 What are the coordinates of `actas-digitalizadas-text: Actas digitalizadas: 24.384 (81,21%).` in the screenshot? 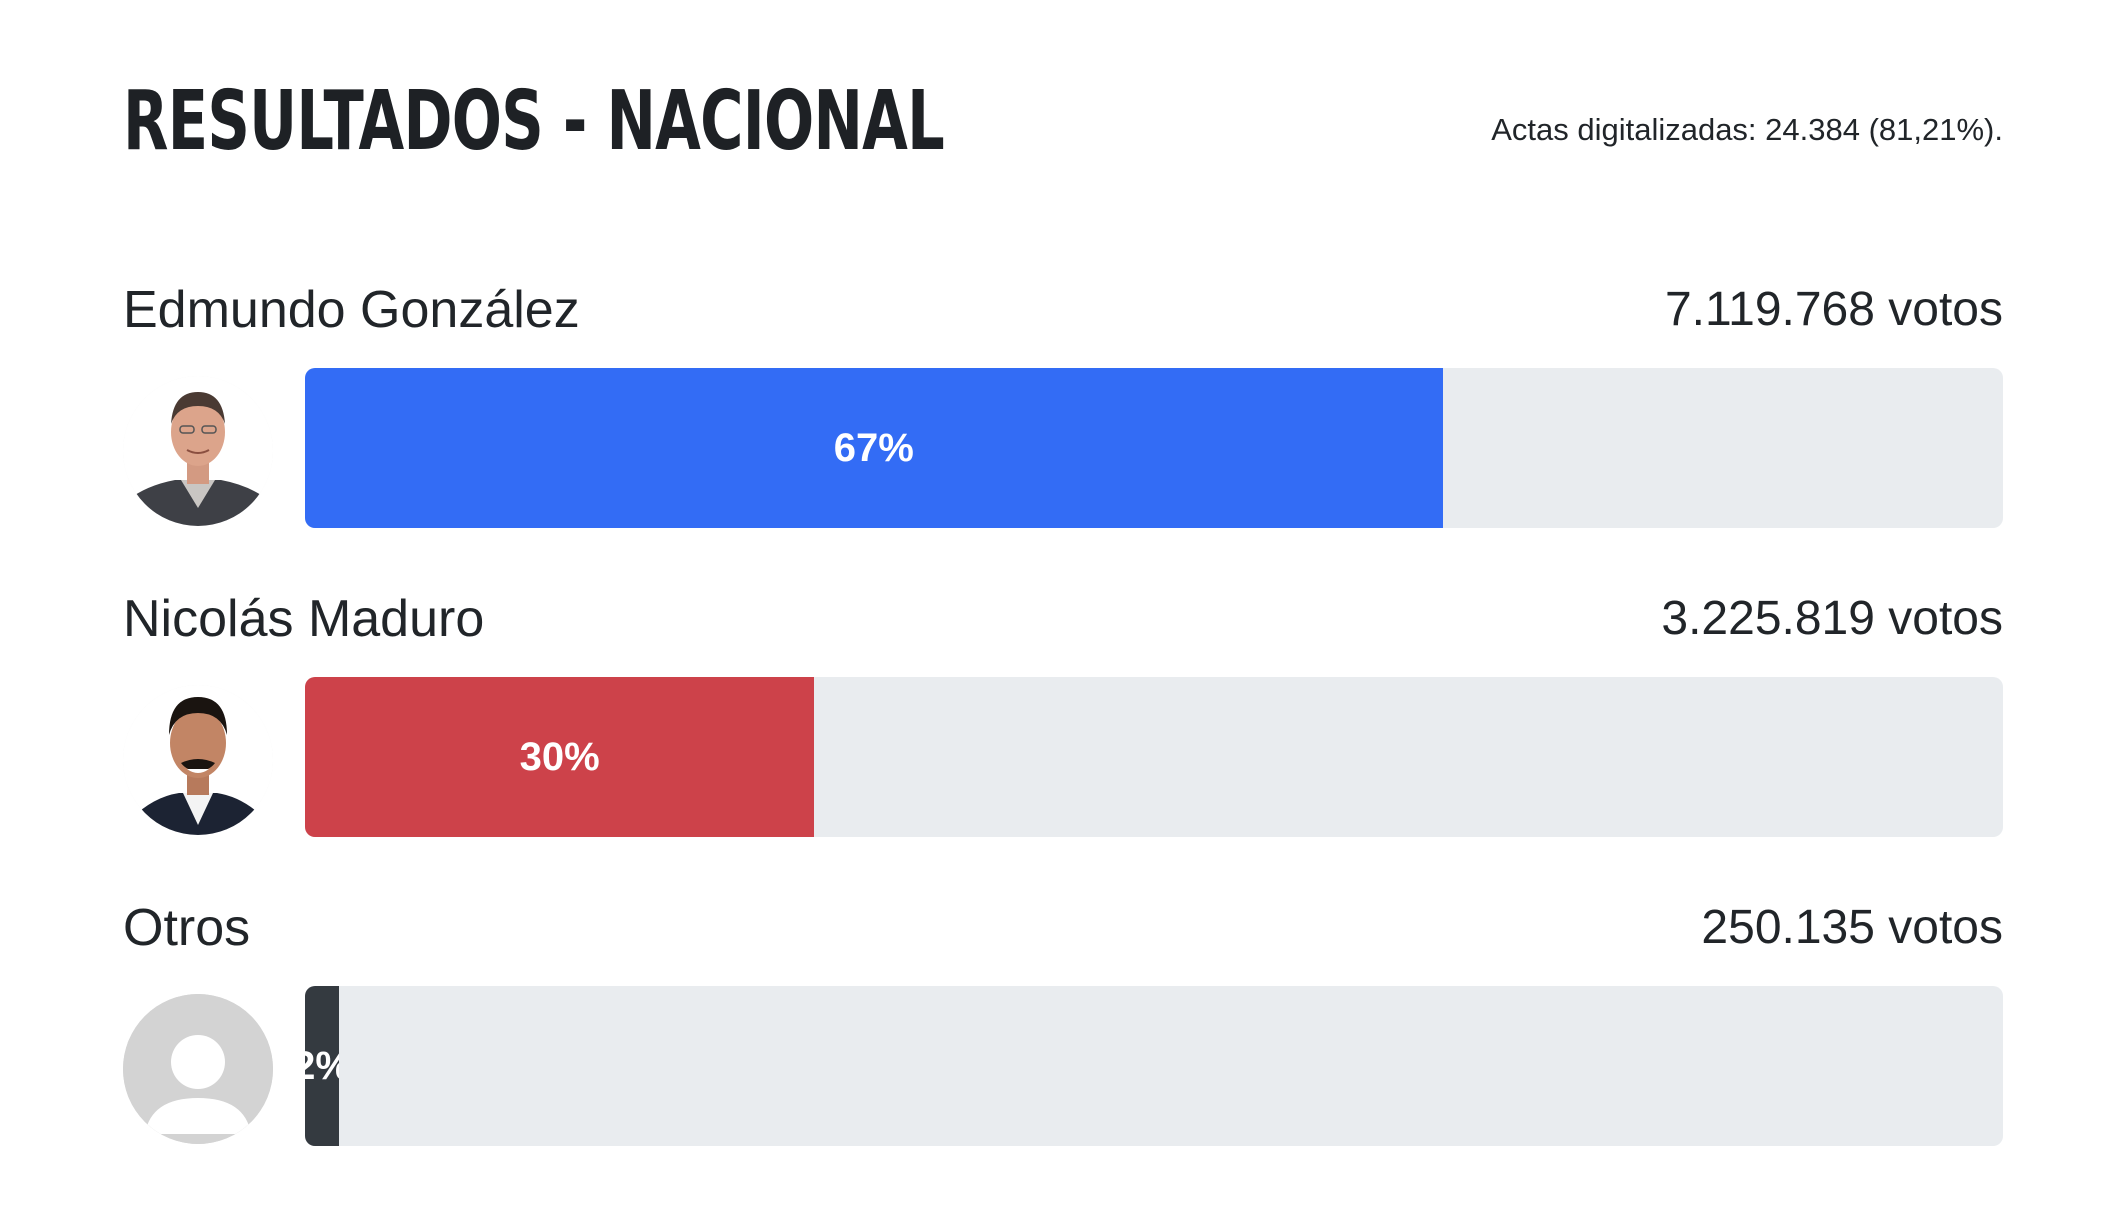 It's located at (1747, 129).